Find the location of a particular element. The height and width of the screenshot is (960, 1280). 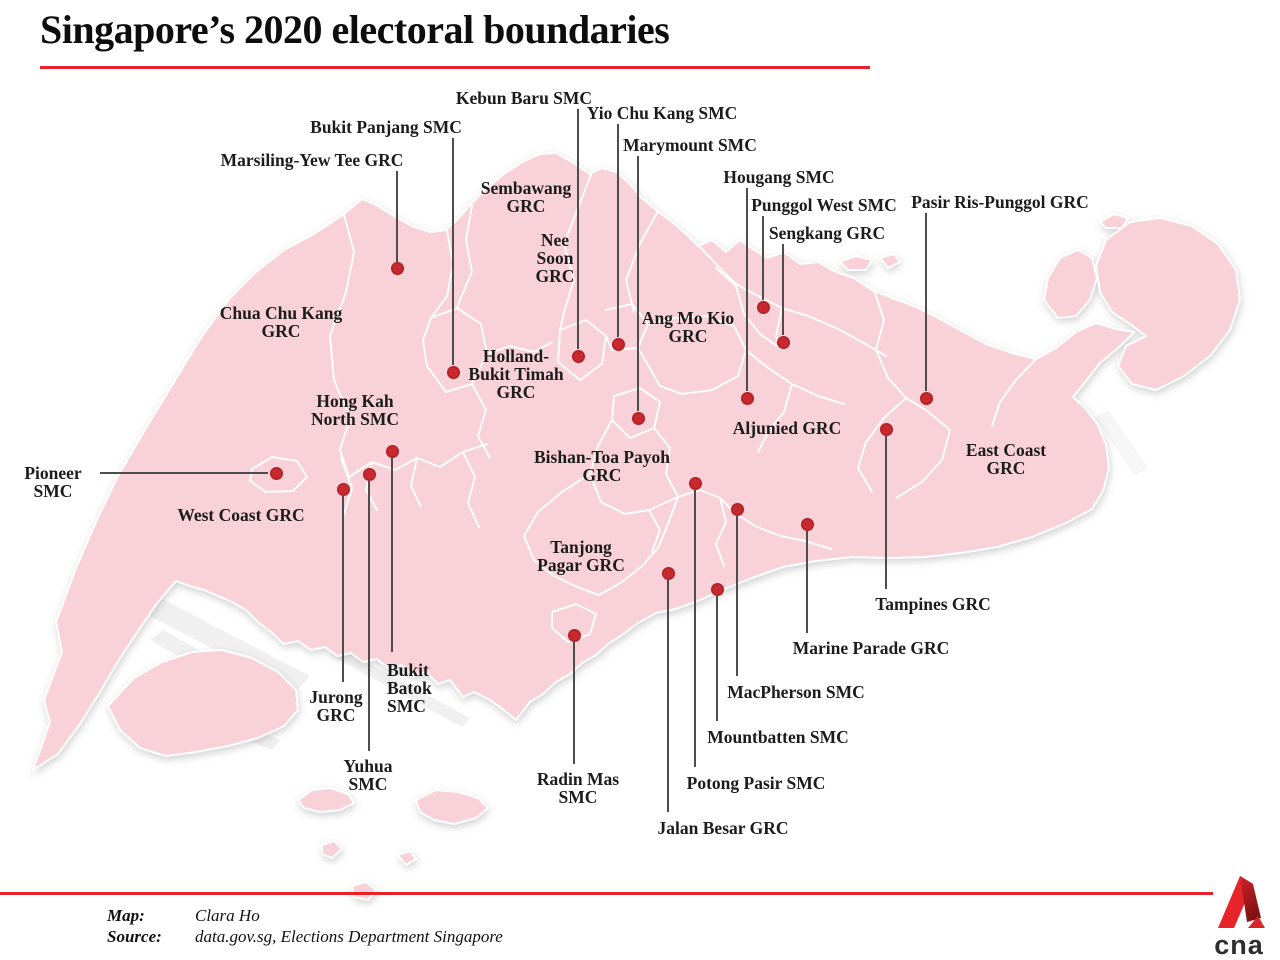

jurong-island is located at coordinates (203, 703).